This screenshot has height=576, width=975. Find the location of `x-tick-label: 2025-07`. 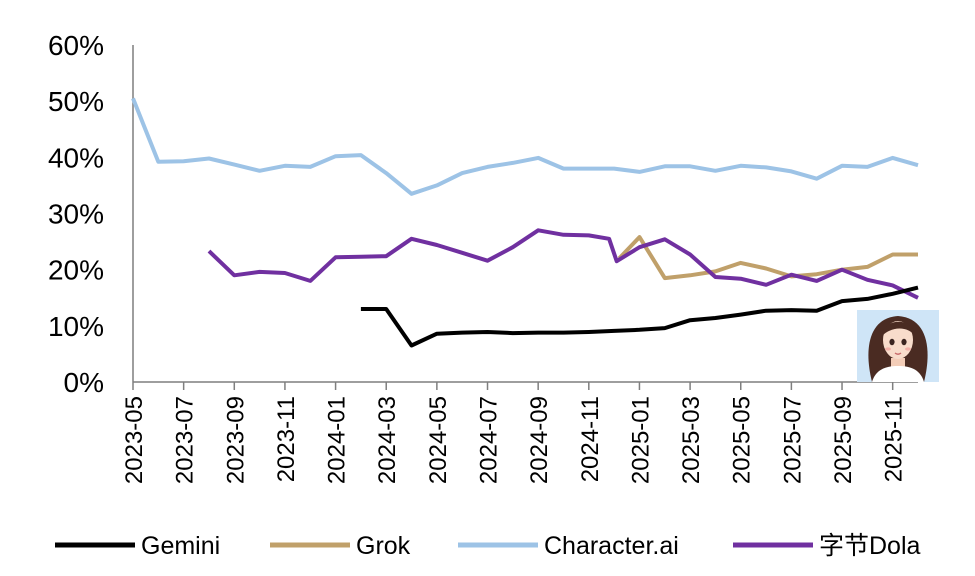

x-tick-label: 2025-07 is located at coordinates (792, 440).